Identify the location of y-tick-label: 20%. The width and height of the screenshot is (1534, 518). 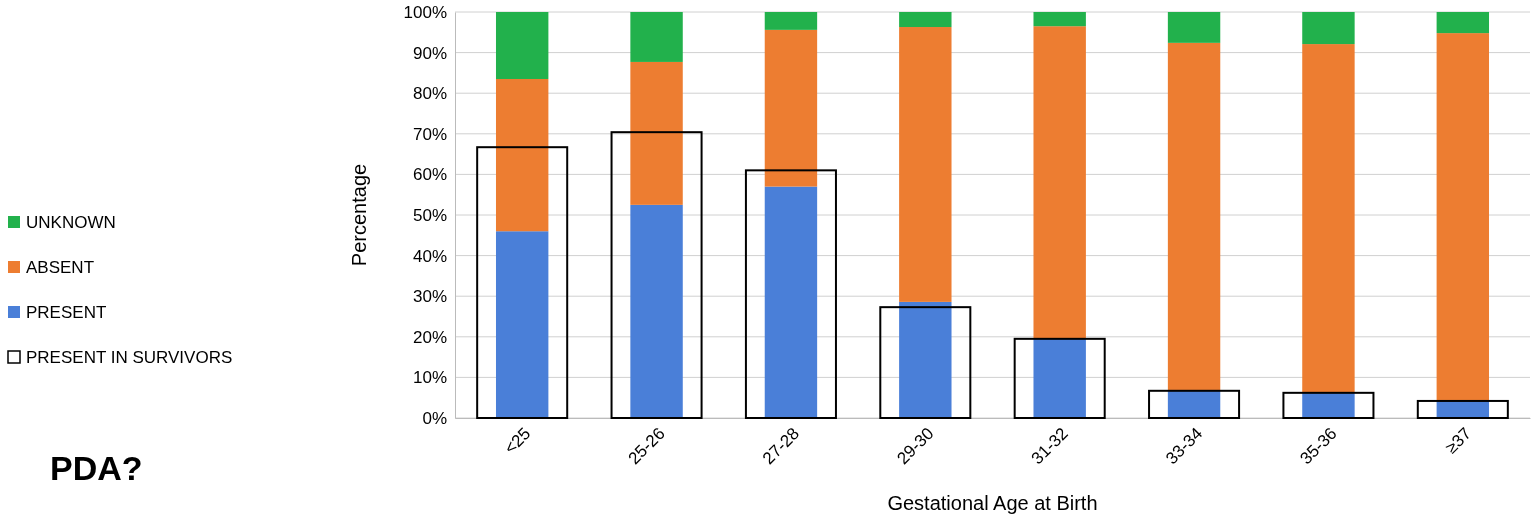
(429, 337).